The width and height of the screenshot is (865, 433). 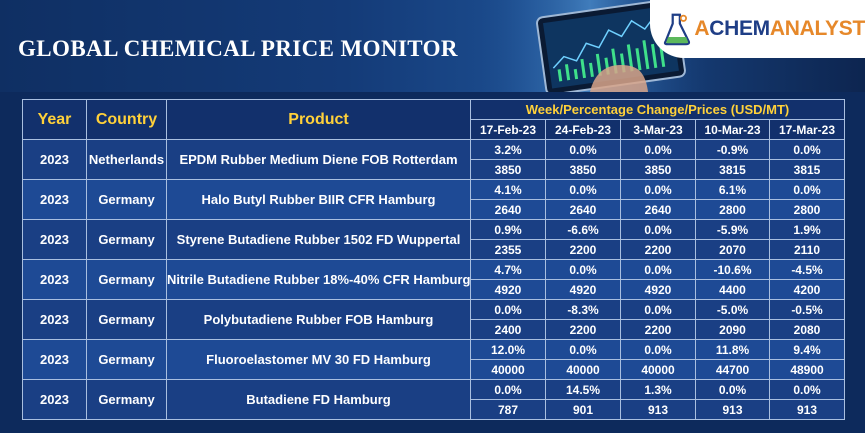 I want to click on change-cell: 6.1%, so click(x=732, y=189).